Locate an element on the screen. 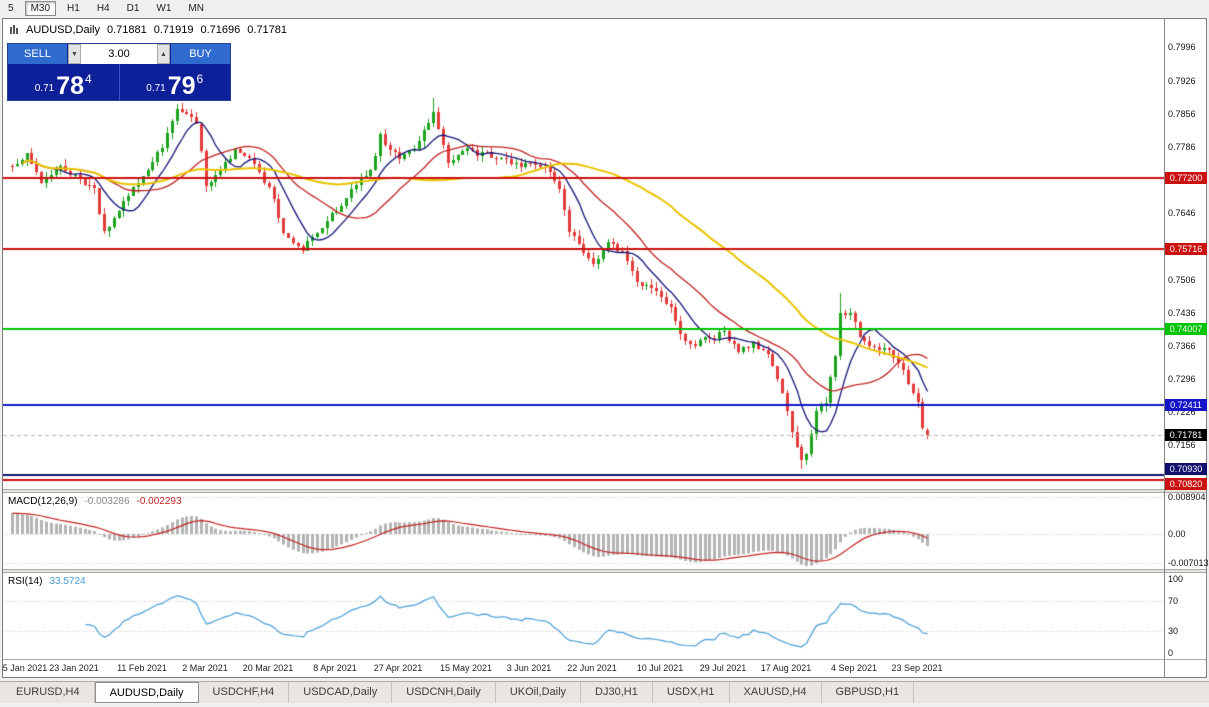 The image size is (1209, 707). price-axis-tick: 0.7856 is located at coordinates (1182, 114).